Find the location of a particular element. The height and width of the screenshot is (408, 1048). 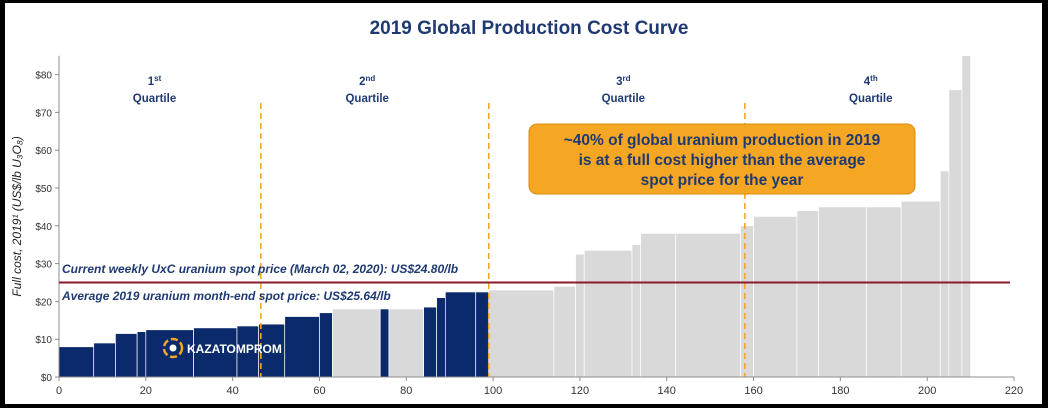

y-tick-label: $60 is located at coordinates (43, 151).